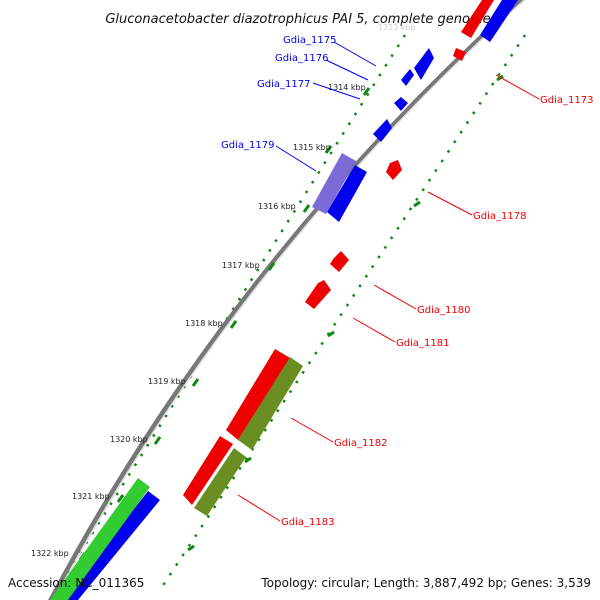 This screenshot has width=600, height=600. Describe the element at coordinates (283, 84) in the screenshot. I see `gene-label-gdia-1177: Gdia_1177` at that location.